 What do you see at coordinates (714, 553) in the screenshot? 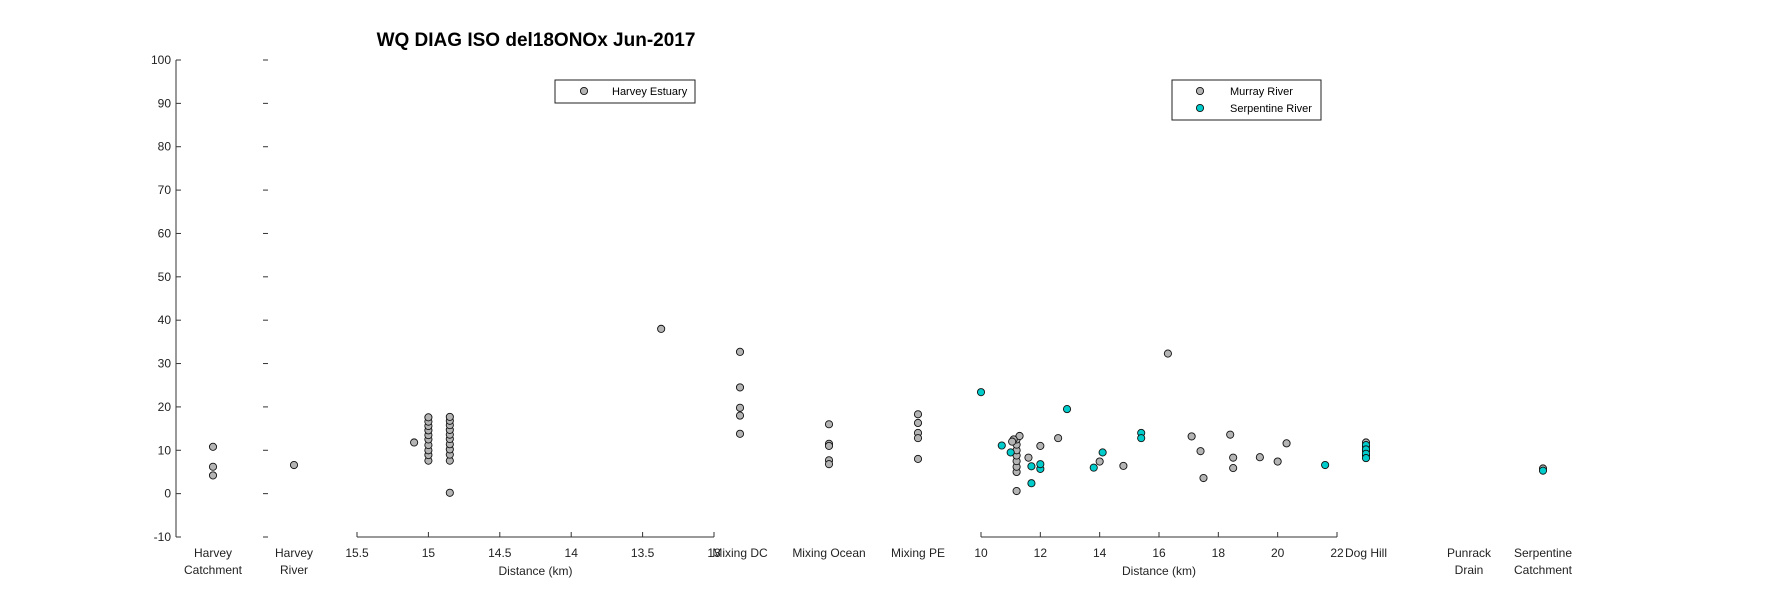
I see `harvey-estuary-x-tick-label: 13` at bounding box center [714, 553].